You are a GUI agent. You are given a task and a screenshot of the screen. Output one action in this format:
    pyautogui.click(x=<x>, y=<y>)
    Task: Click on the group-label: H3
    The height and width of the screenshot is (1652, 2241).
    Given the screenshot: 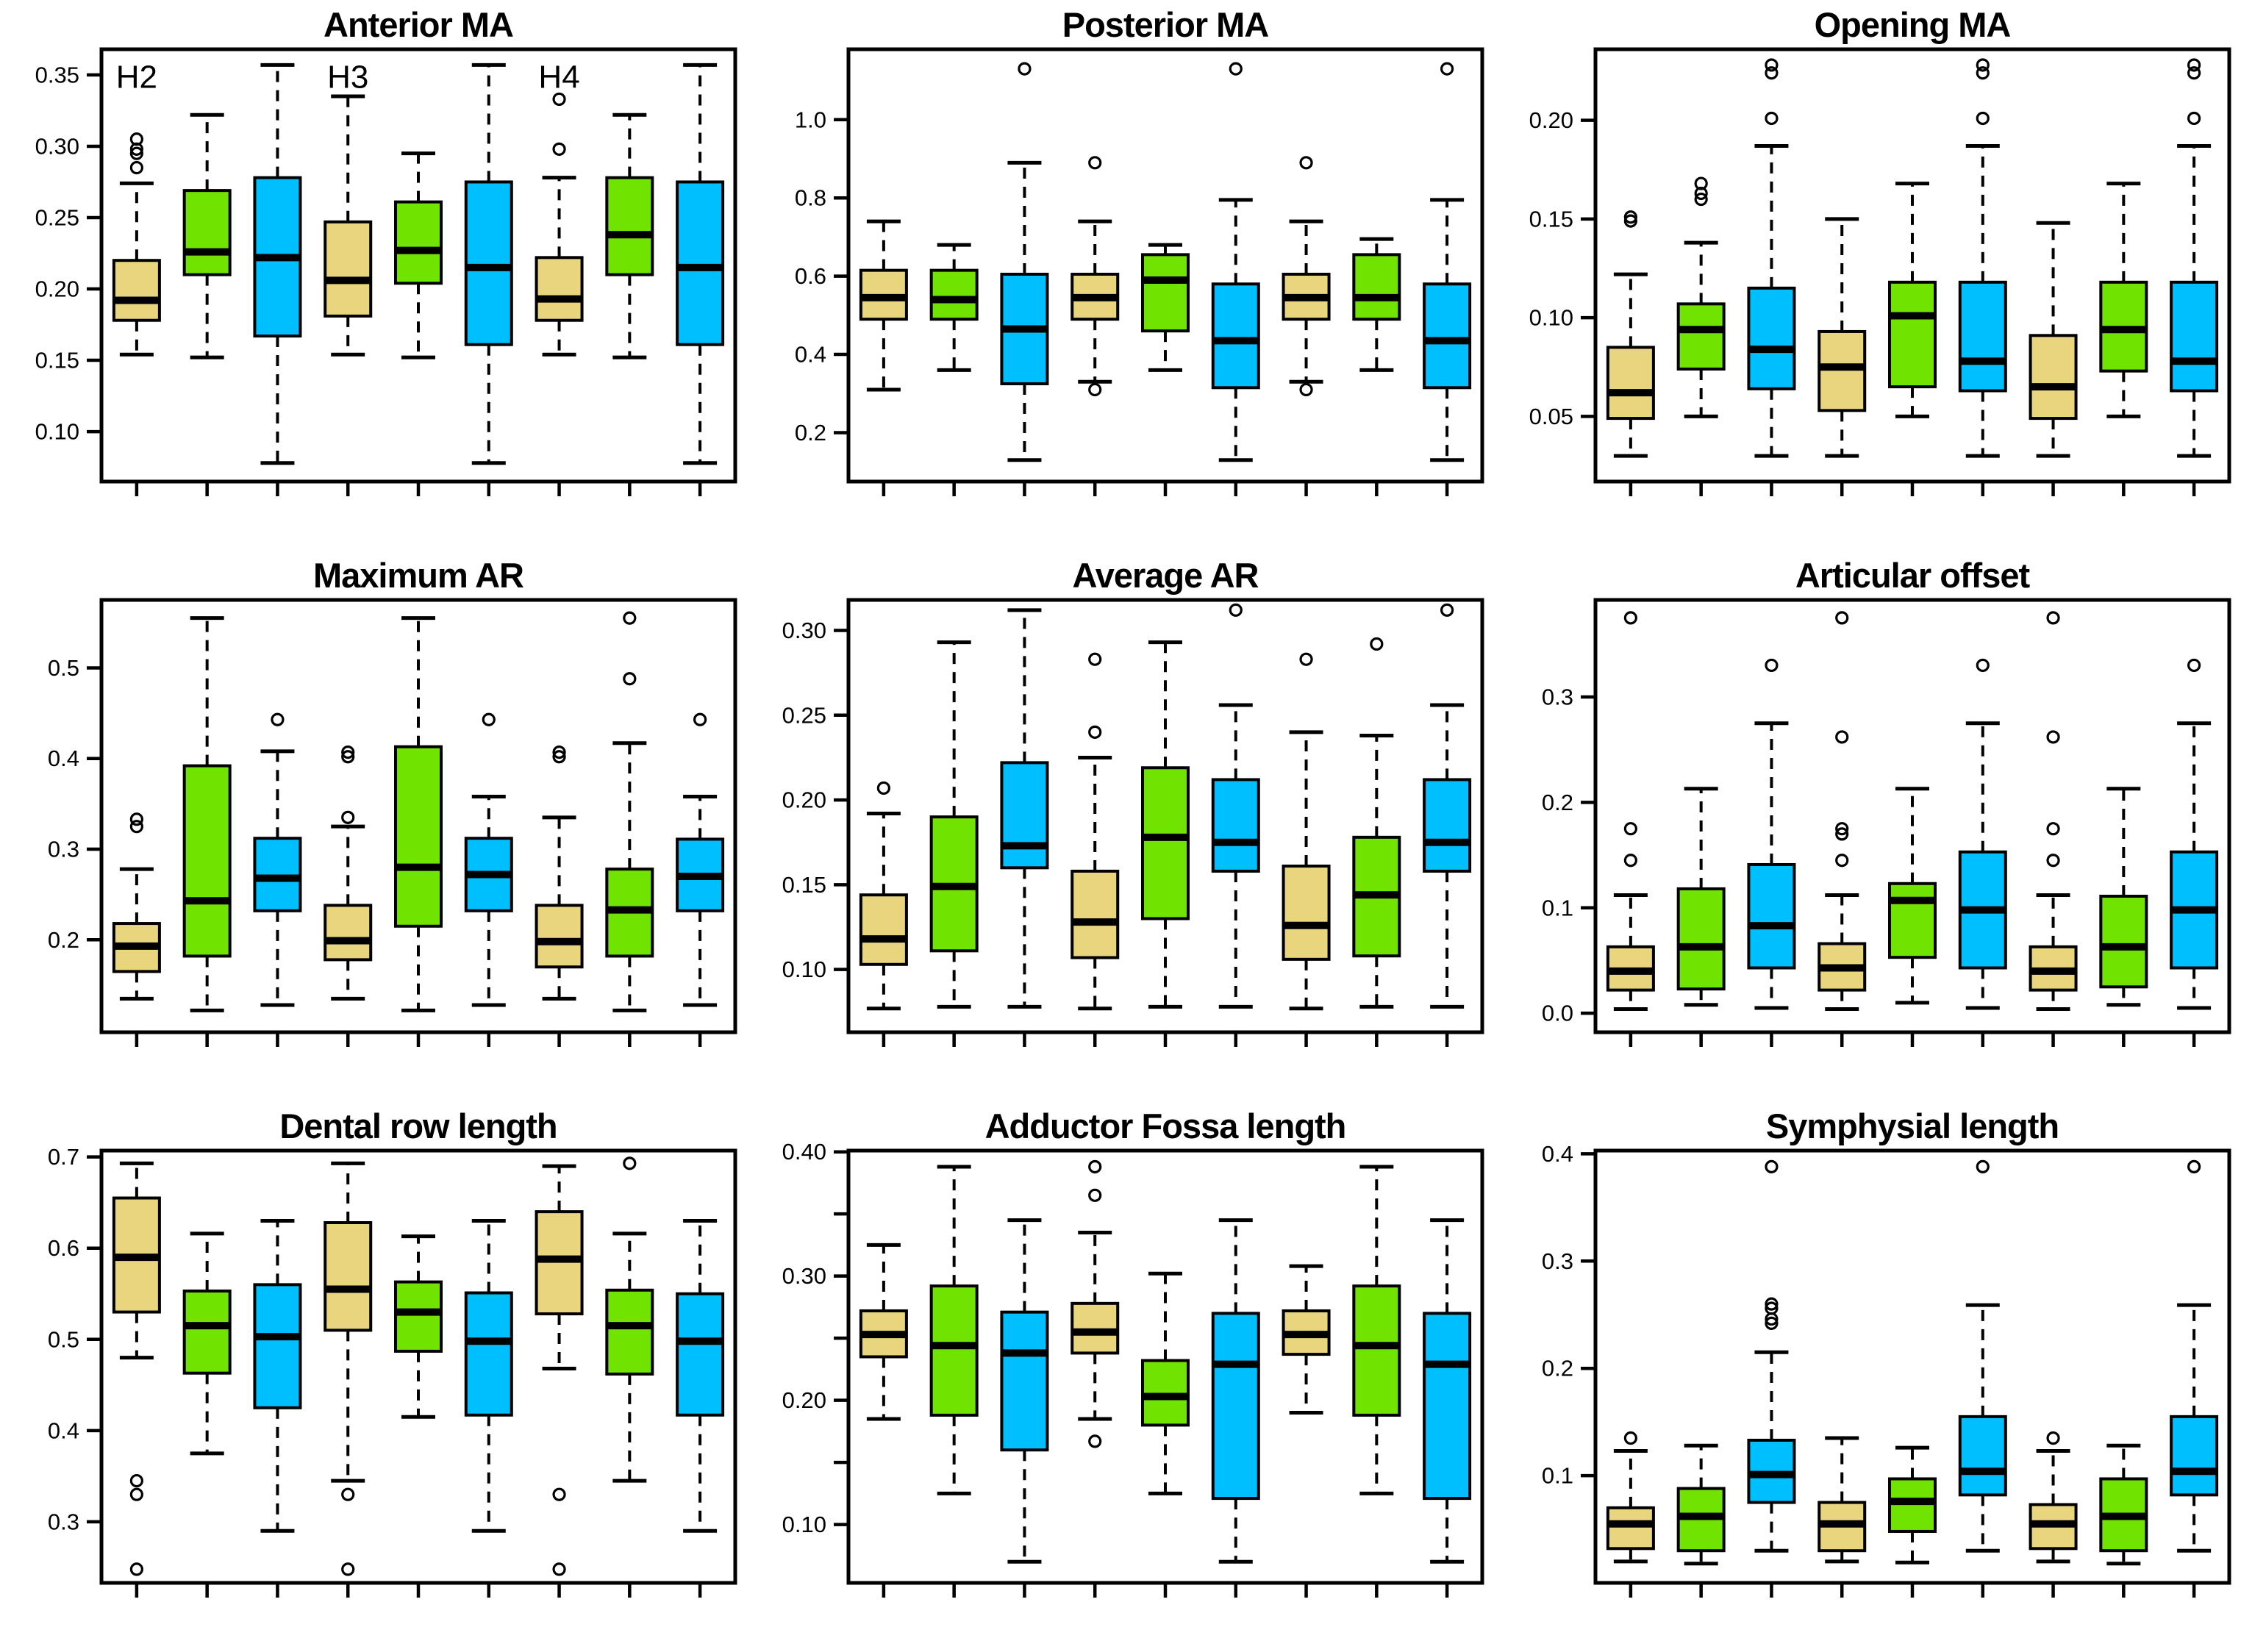 What is the action you would take?
    pyautogui.click(x=347, y=77)
    